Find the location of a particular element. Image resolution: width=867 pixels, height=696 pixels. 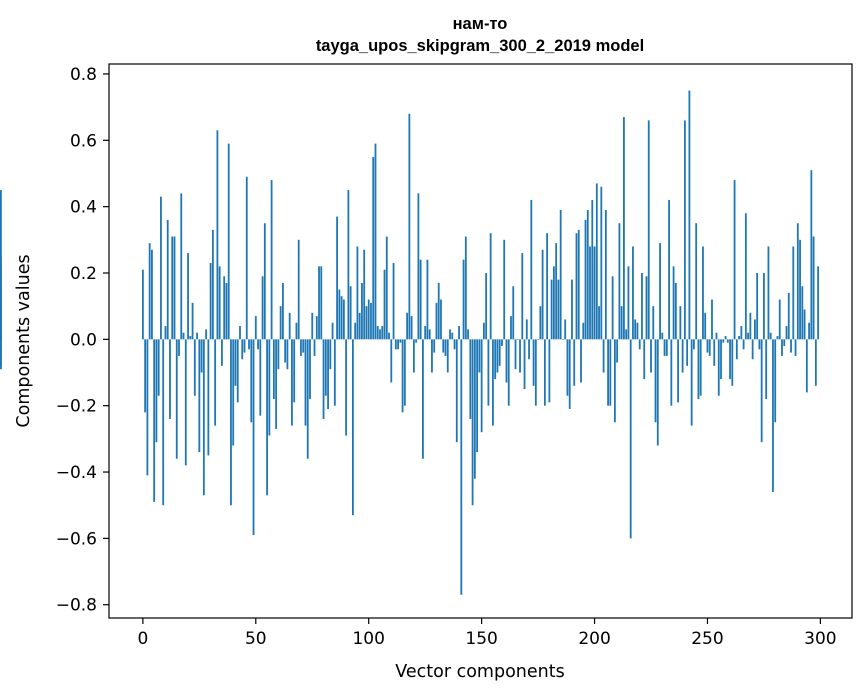

y-tick-label: −0.8 is located at coordinates (76, 606).